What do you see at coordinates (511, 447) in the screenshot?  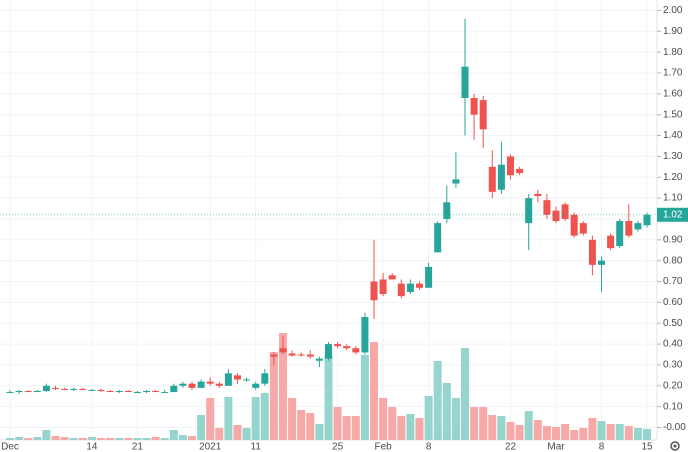 I see `x-tick-label: 22` at bounding box center [511, 447].